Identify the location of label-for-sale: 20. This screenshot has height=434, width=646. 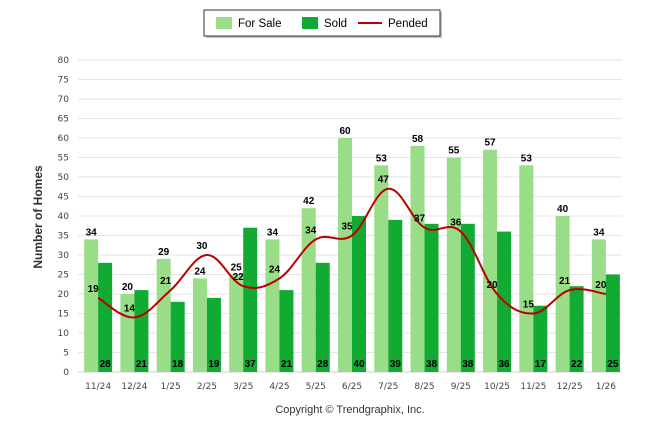
(128, 287).